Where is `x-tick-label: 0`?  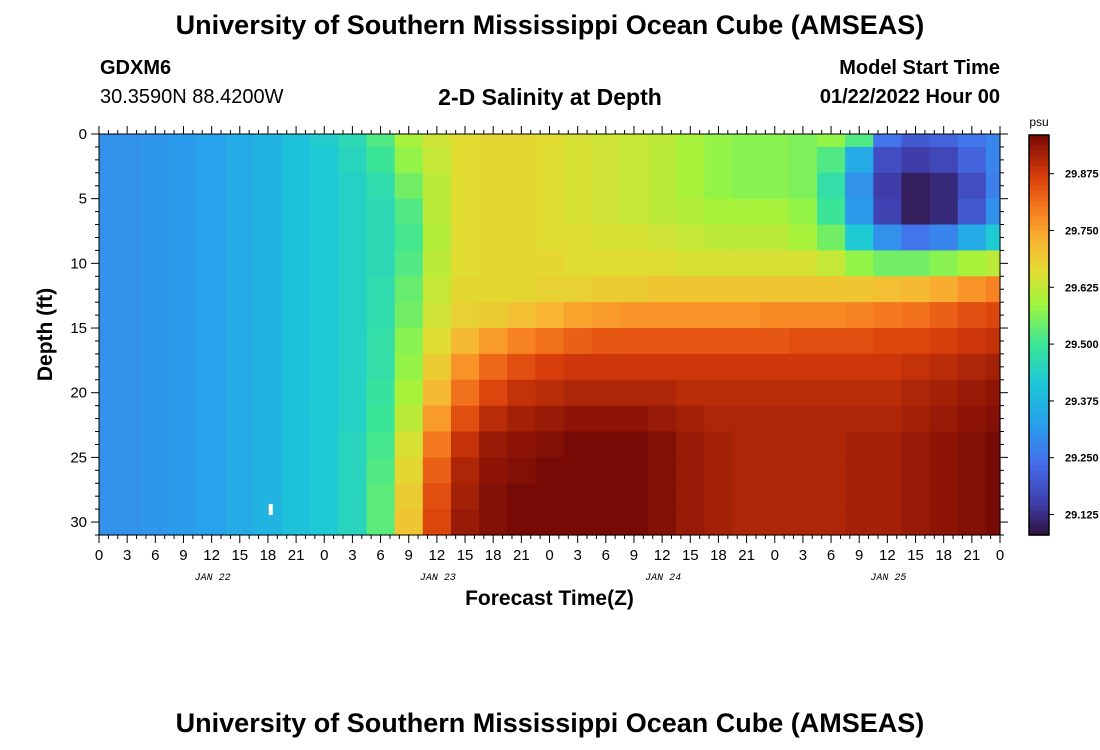
x-tick-label: 0 is located at coordinates (1000, 555).